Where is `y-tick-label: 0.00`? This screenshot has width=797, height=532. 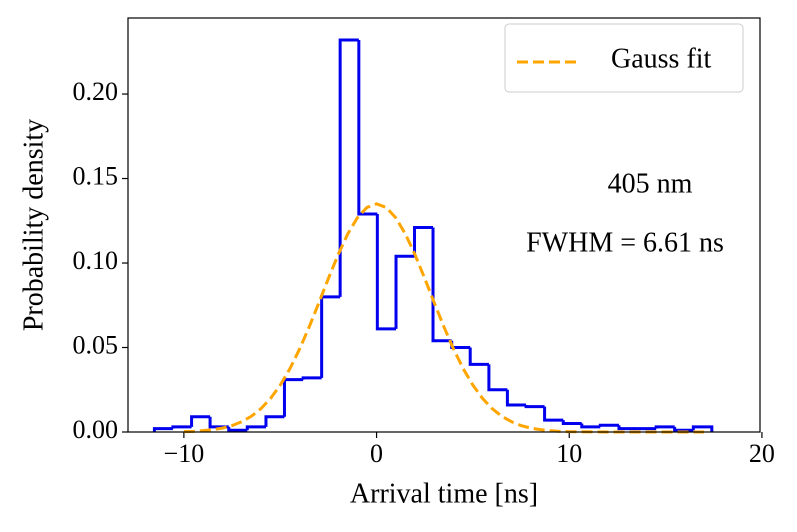 y-tick-label: 0.00 is located at coordinates (96, 429).